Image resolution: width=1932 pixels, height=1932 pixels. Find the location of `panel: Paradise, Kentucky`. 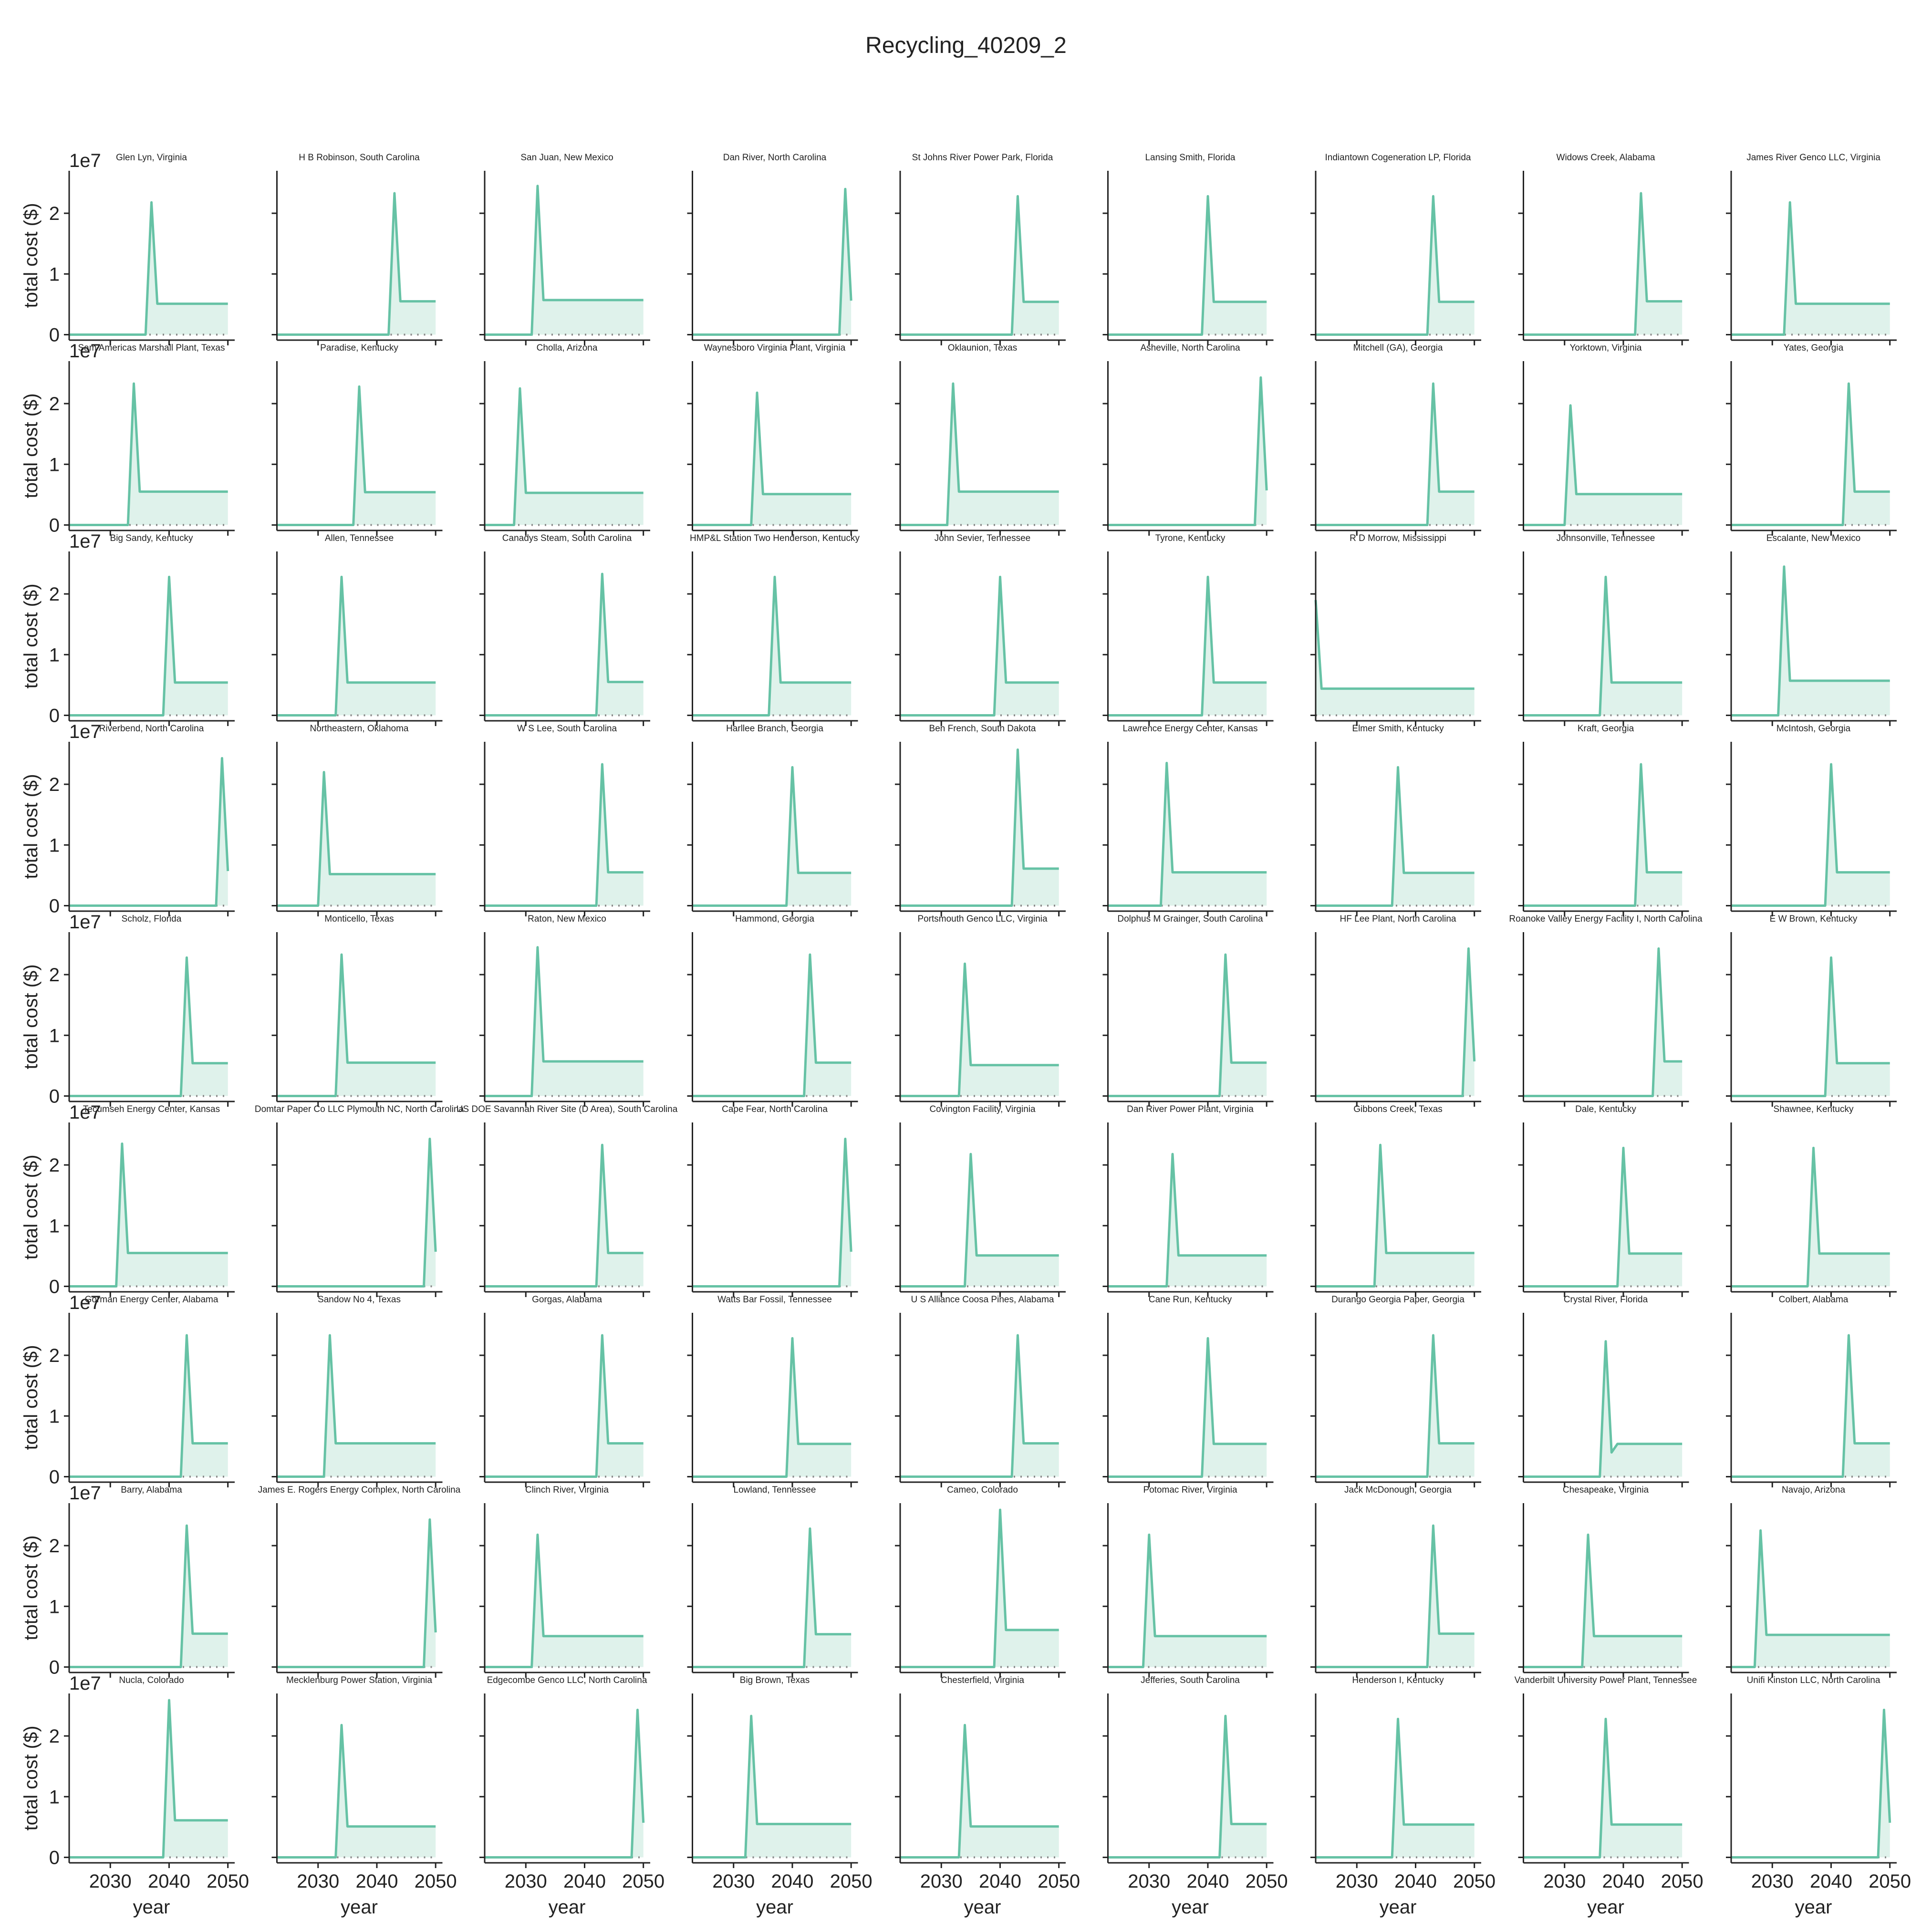

panel: Paradise, Kentucky is located at coordinates (357, 439).